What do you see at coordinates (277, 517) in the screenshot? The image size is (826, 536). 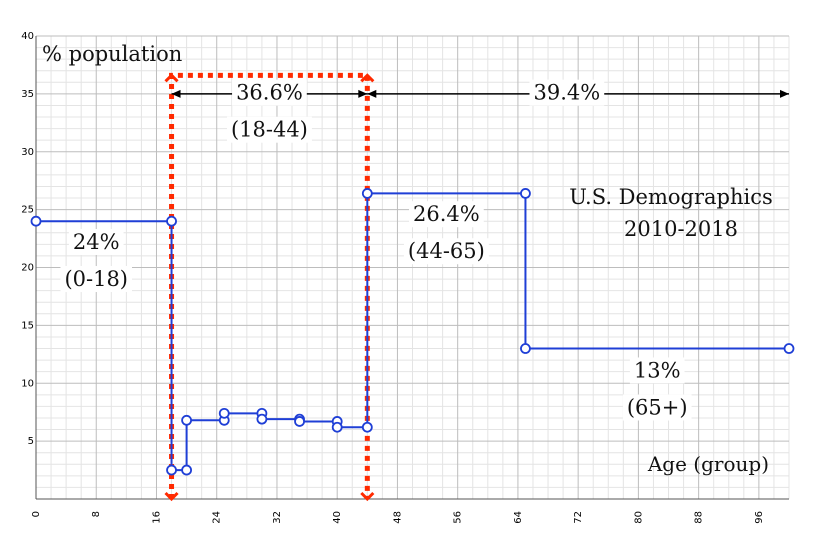 I see `x-tick-label: 32` at bounding box center [277, 517].